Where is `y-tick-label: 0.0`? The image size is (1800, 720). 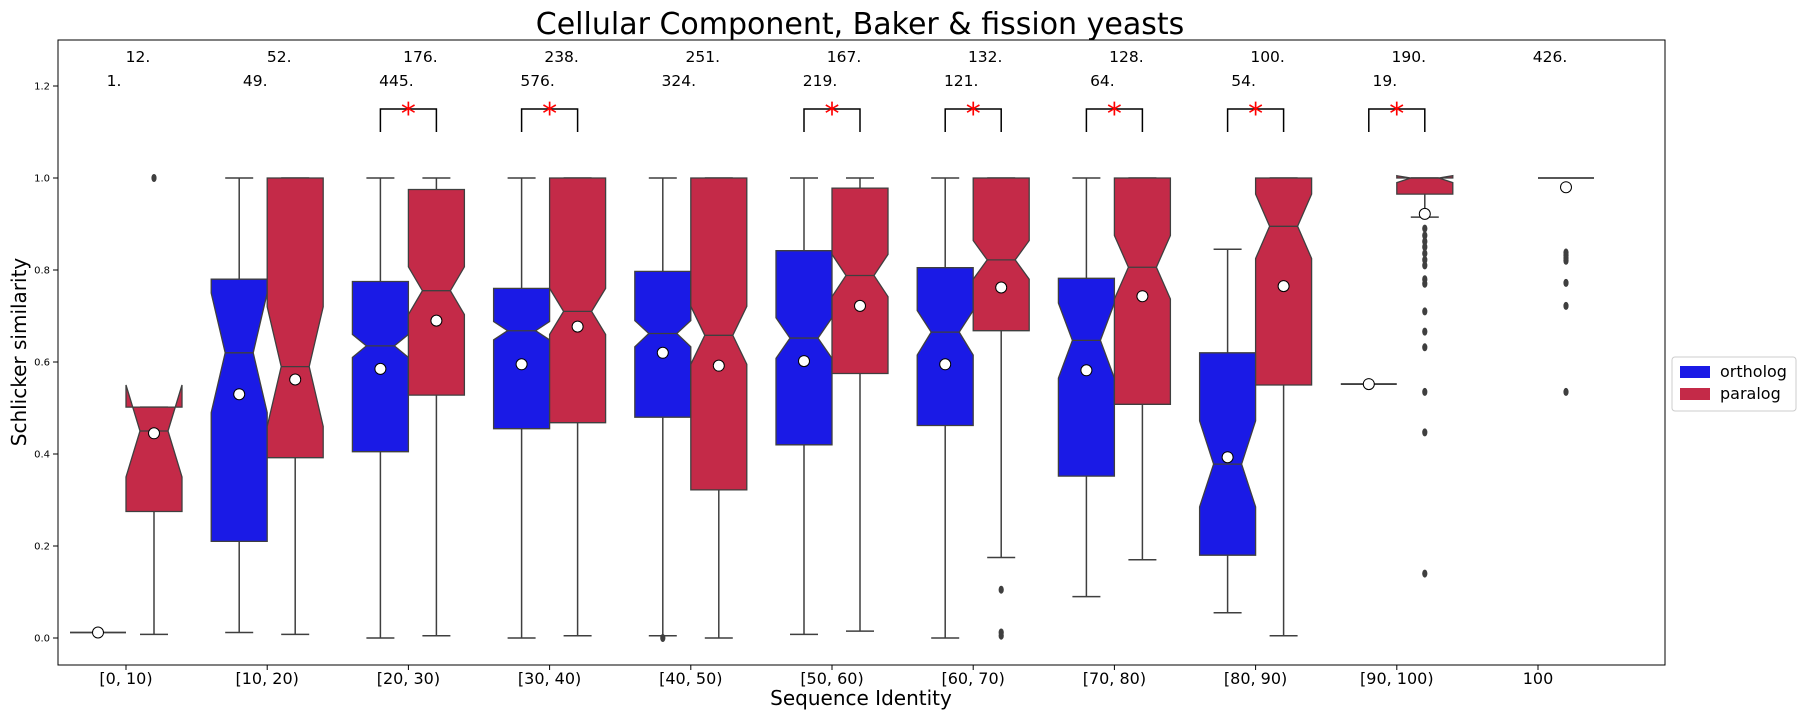 y-tick-label: 0.0 is located at coordinates (42, 639).